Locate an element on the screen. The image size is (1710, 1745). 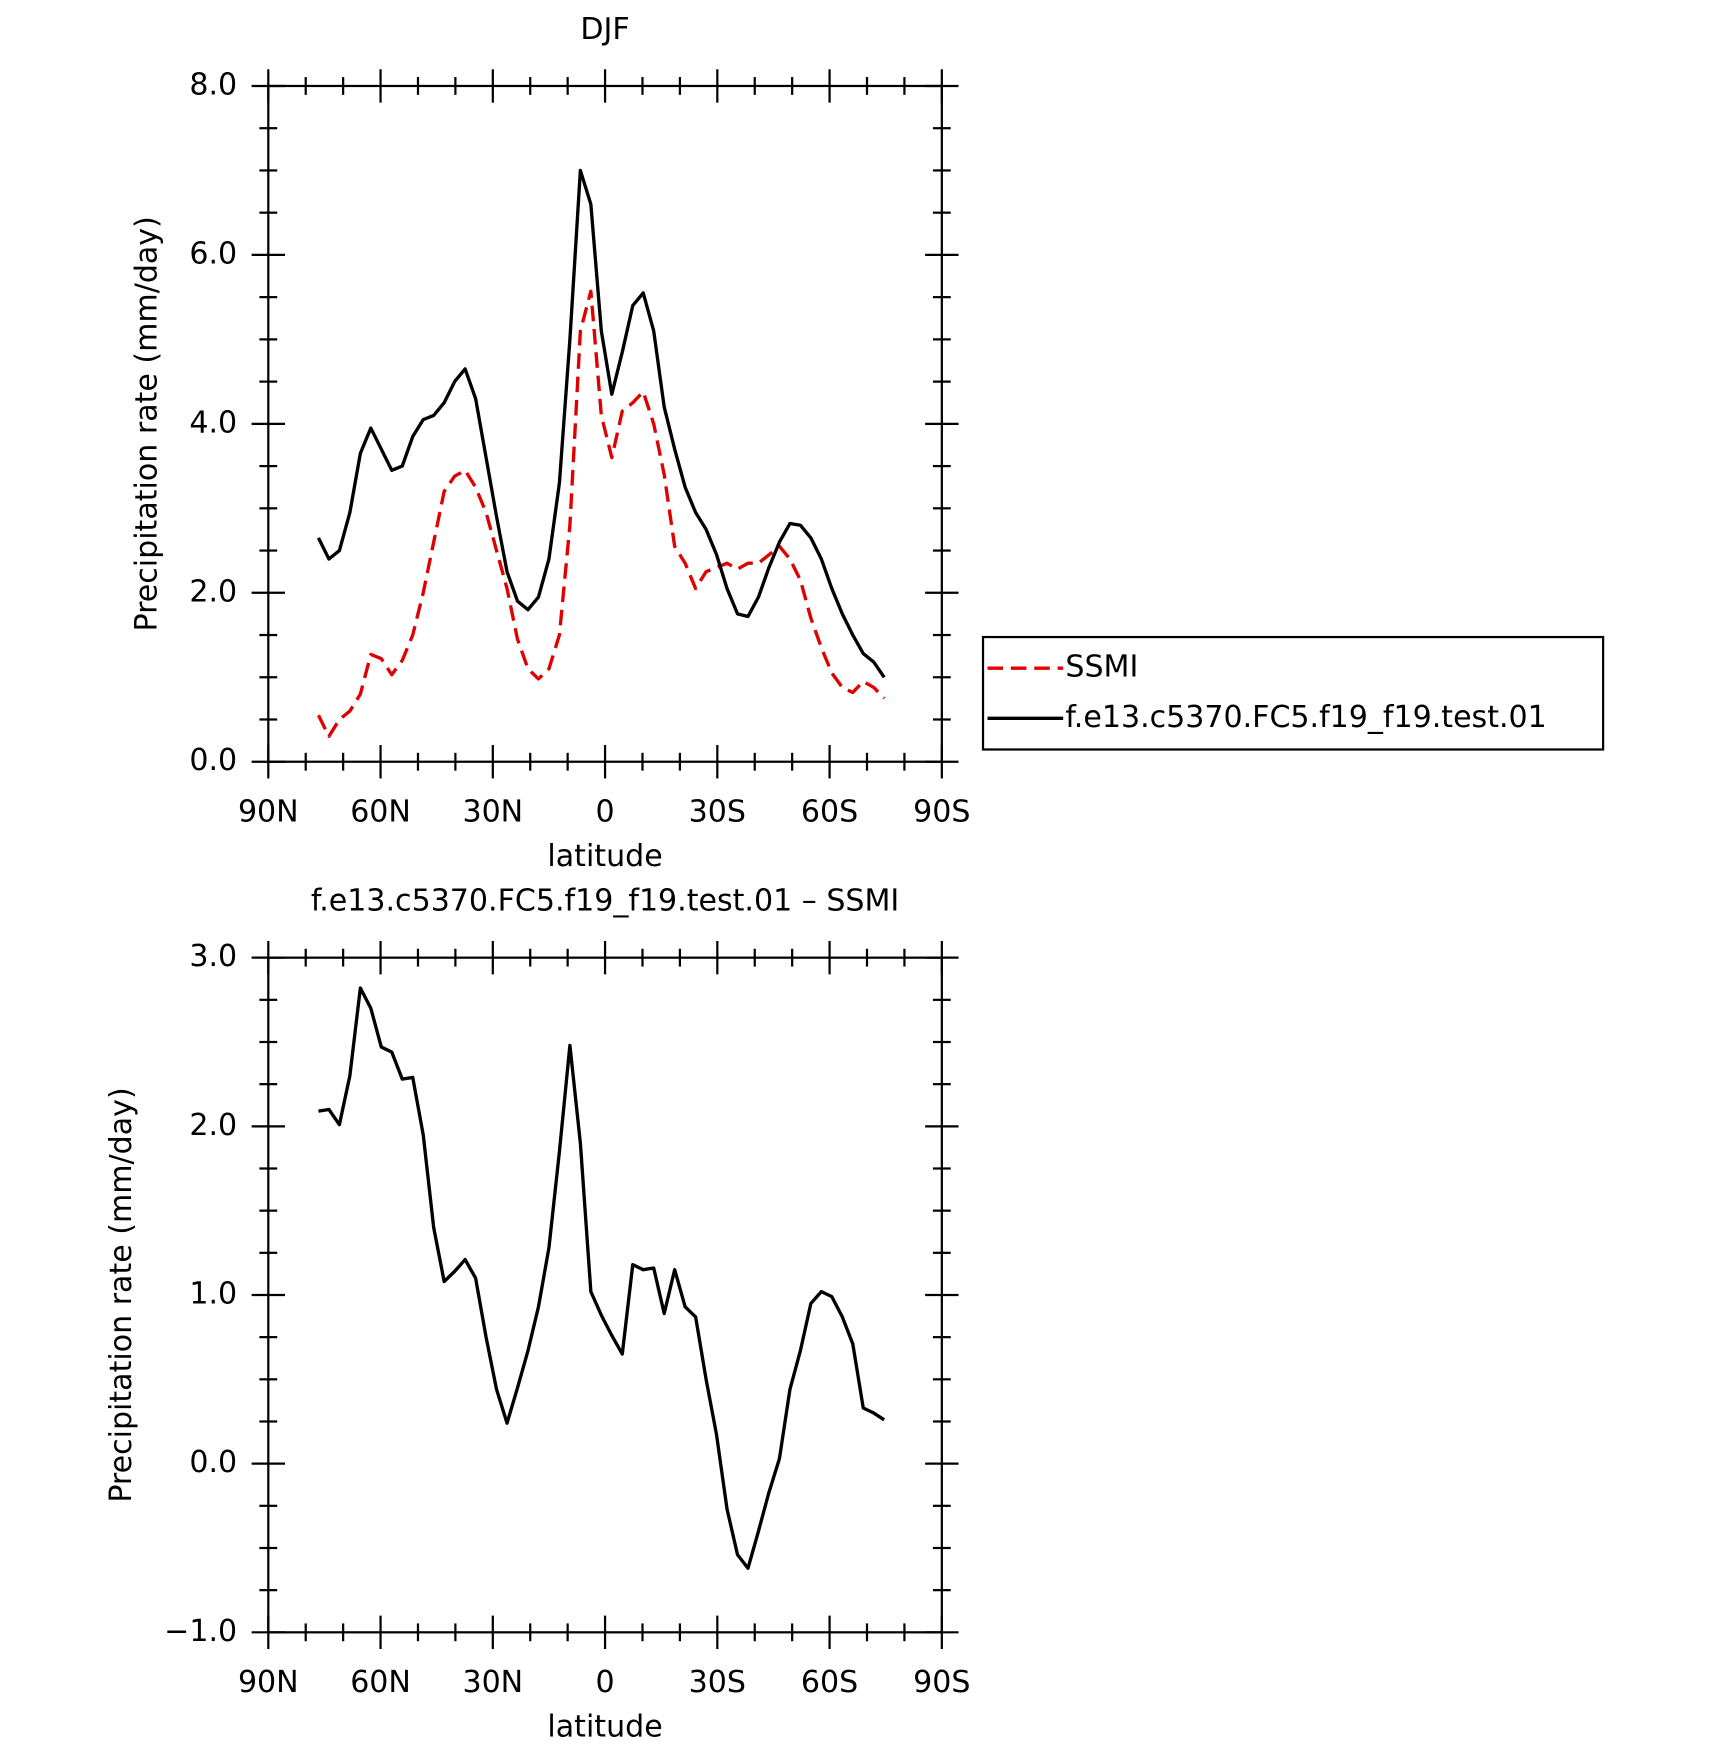
y-tick-label: 3.0 is located at coordinates (213, 956).